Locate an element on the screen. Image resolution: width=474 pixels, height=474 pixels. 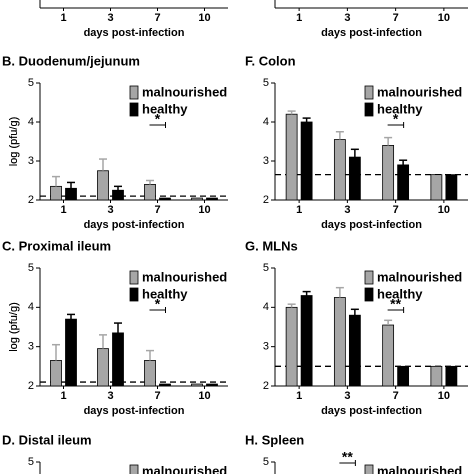
panel-title: C. Proximal ileum is located at coordinates (56, 245).